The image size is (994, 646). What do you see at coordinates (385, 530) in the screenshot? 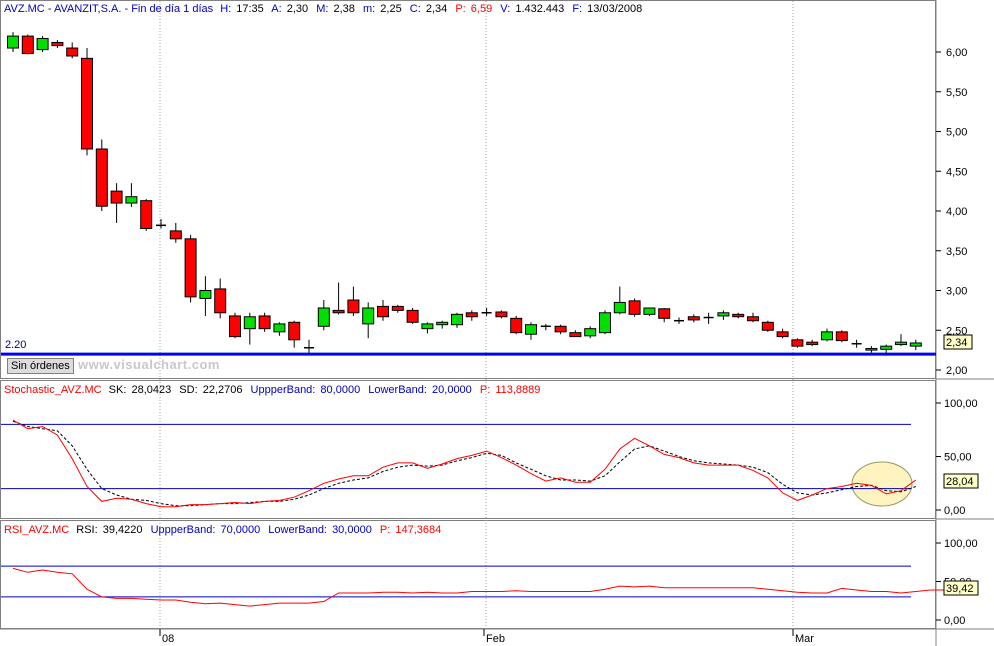
I see `rsi-p-label: P:` at bounding box center [385, 530].